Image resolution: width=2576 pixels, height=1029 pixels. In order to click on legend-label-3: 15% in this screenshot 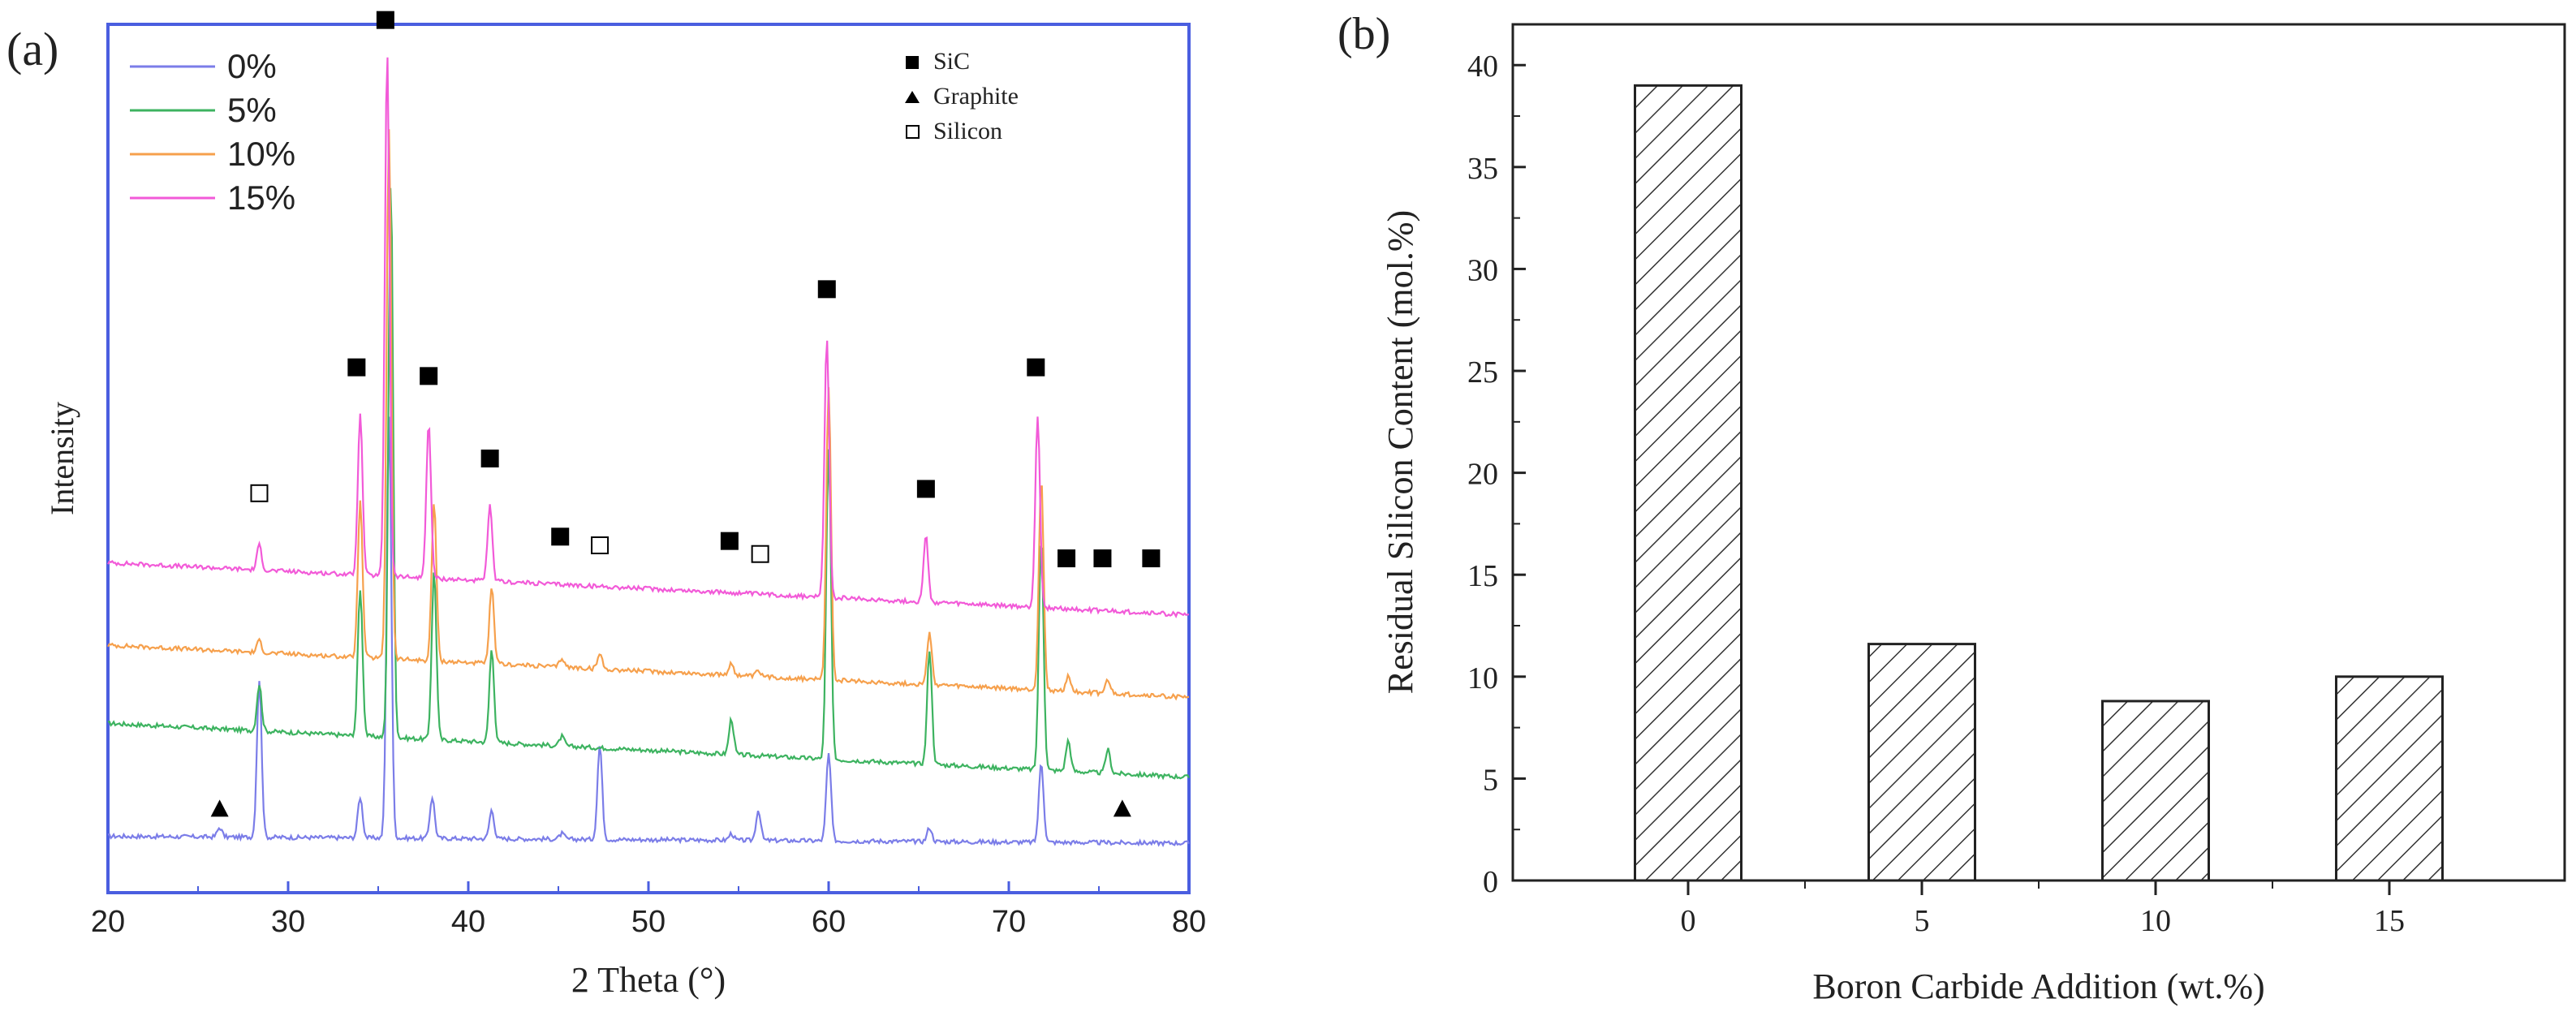, I will do `click(261, 198)`.